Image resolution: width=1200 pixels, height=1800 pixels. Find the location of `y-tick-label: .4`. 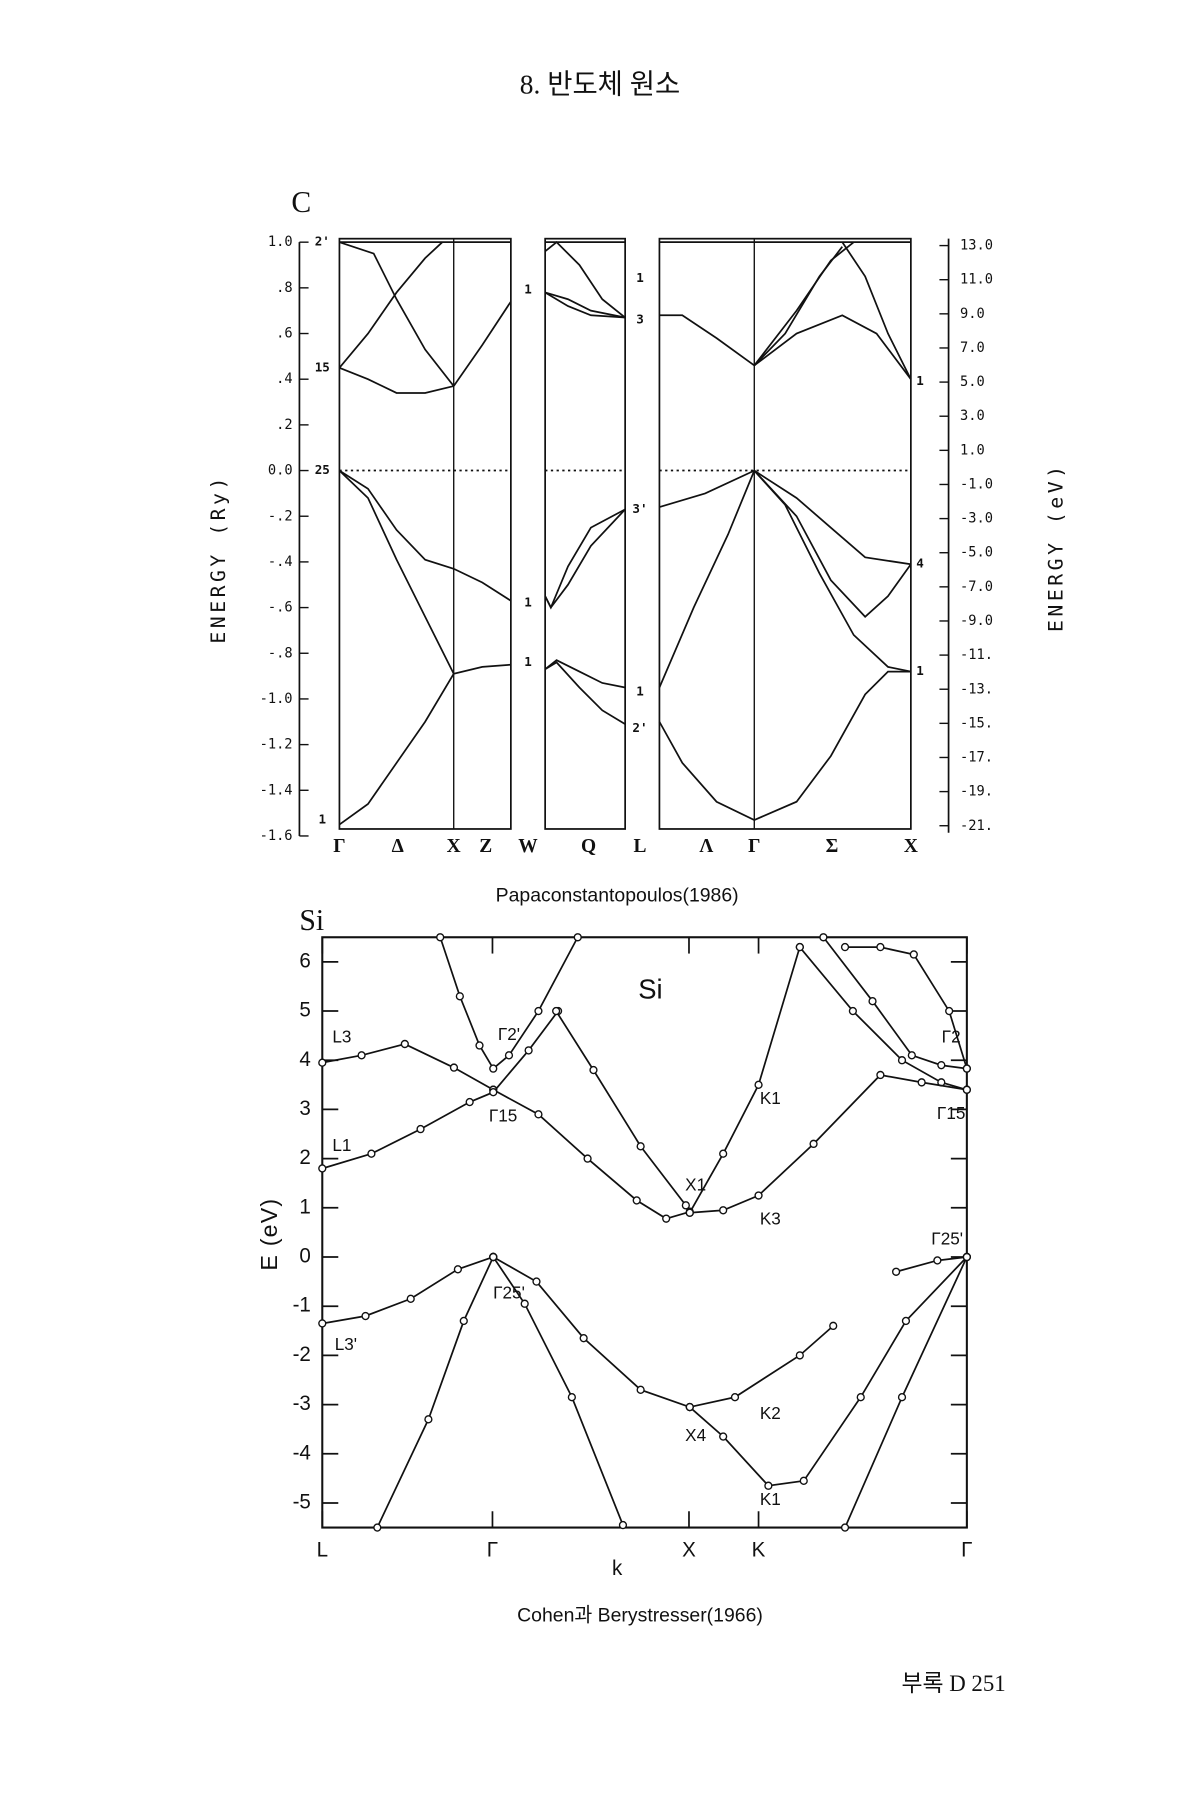

y-tick-label: .4 is located at coordinates (284, 379).